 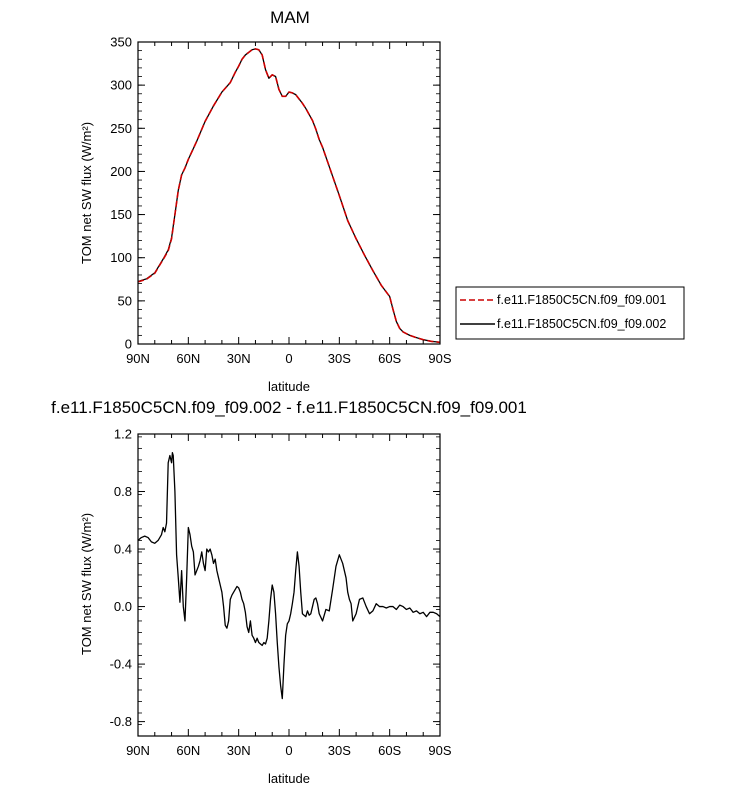 What do you see at coordinates (121, 257) in the screenshot?
I see `panel-1-ytick-label: 100` at bounding box center [121, 257].